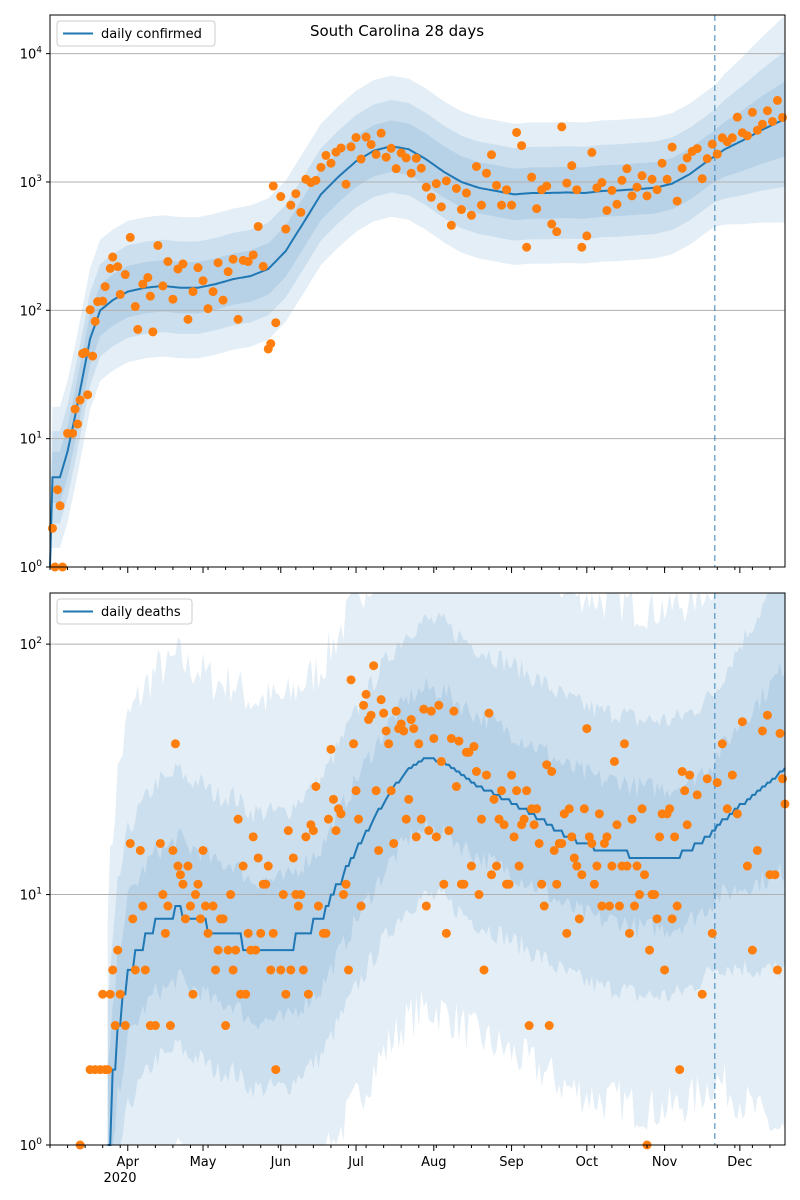  What do you see at coordinates (124, 611) in the screenshot?
I see `deaths-legend: daily deaths` at bounding box center [124, 611].